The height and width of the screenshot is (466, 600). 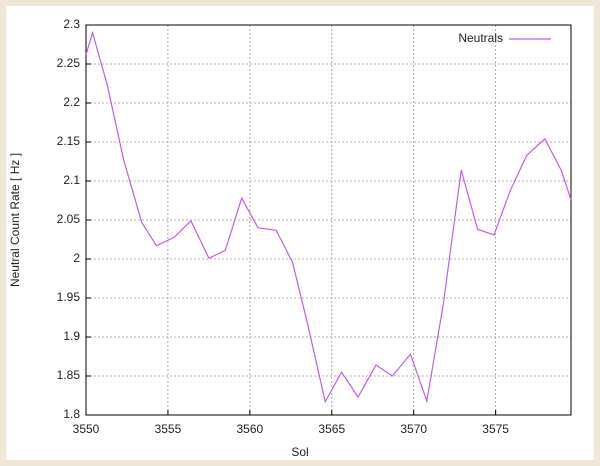 What do you see at coordinates (69, 141) in the screenshot?
I see `y-tick-label: 2.15` at bounding box center [69, 141].